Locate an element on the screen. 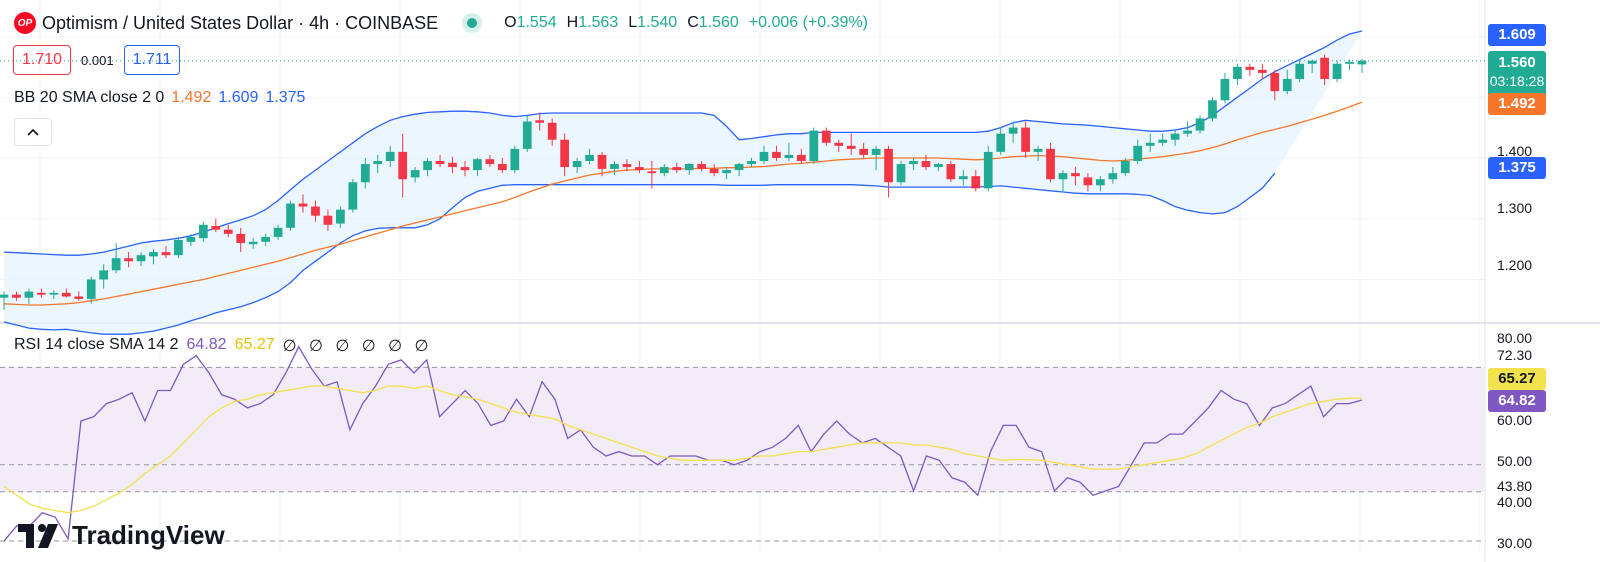 Image resolution: width=1600 pixels, height=562 pixels. rsi-tick-30: 30.00 is located at coordinates (1515, 543).